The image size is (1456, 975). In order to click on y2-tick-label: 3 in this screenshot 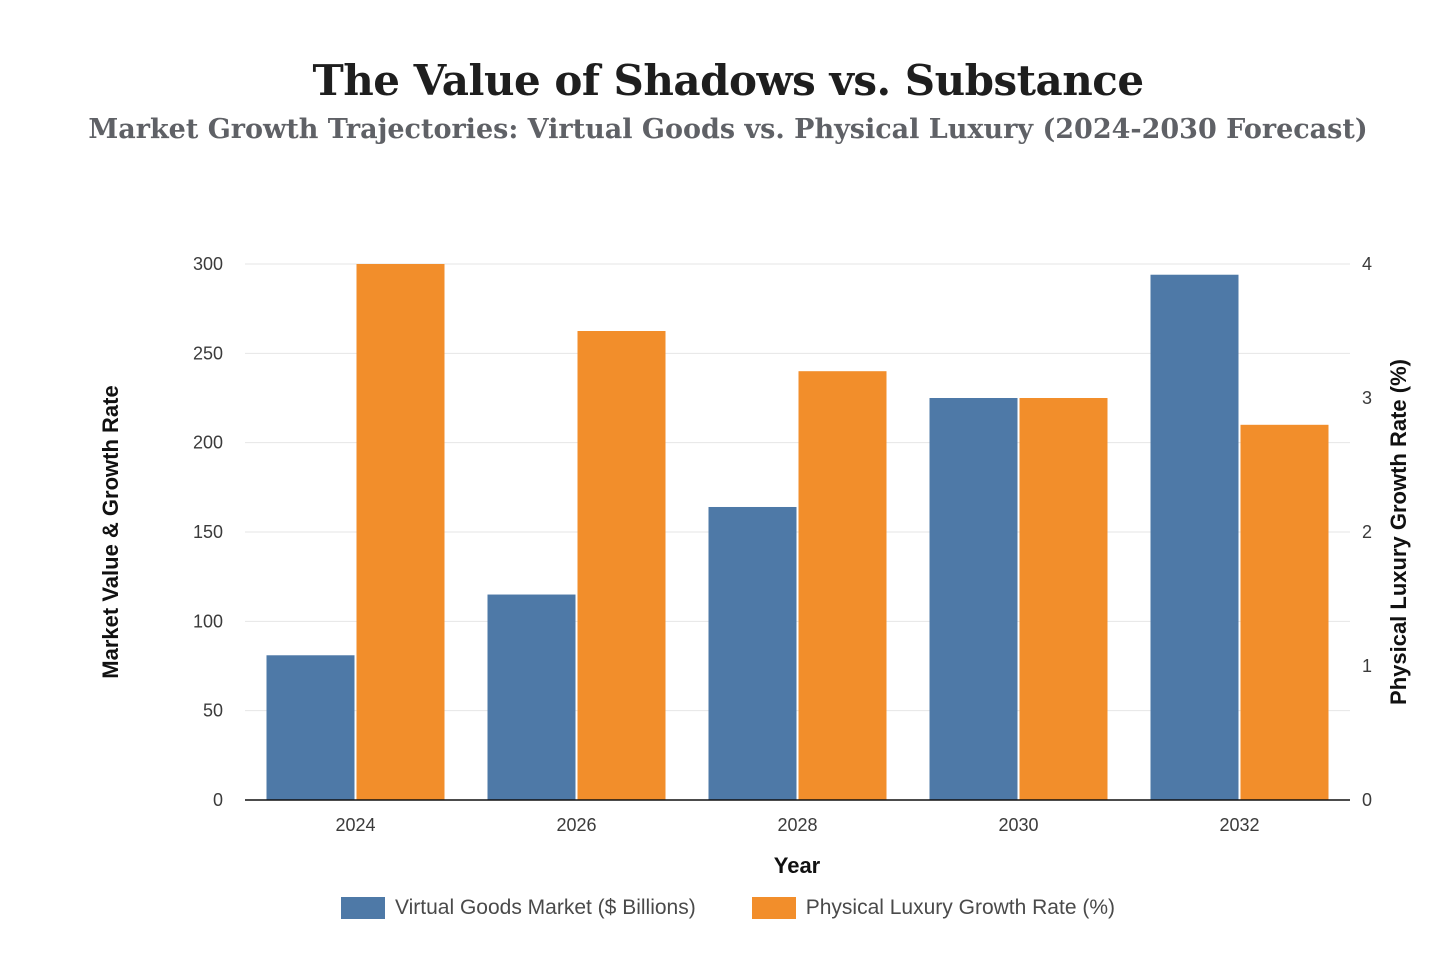, I will do `click(1367, 398)`.